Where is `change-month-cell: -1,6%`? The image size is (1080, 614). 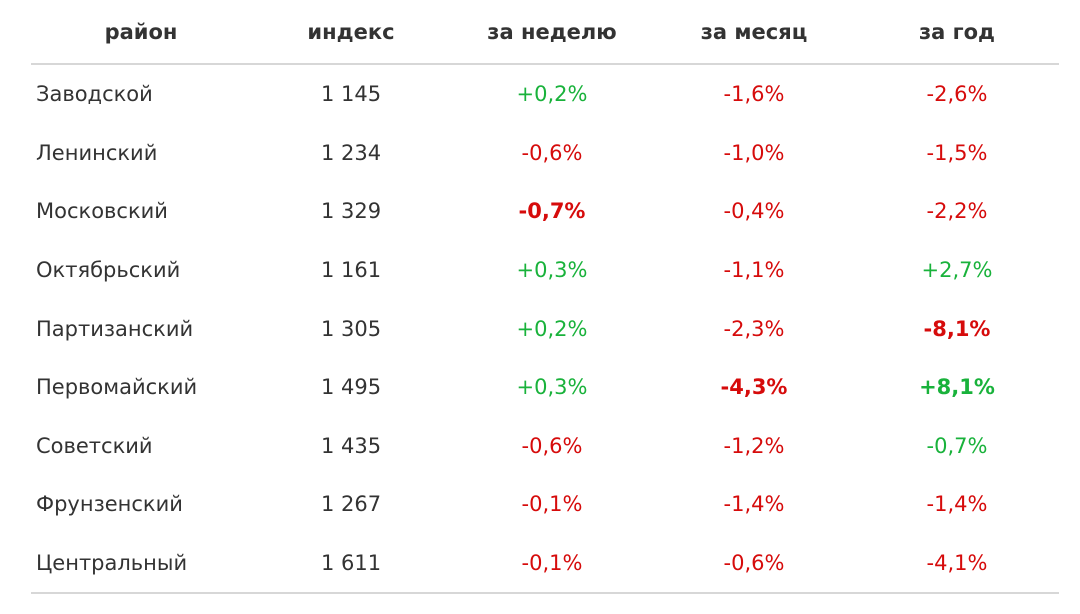
change-month-cell: -1,6% is located at coordinates (754, 94).